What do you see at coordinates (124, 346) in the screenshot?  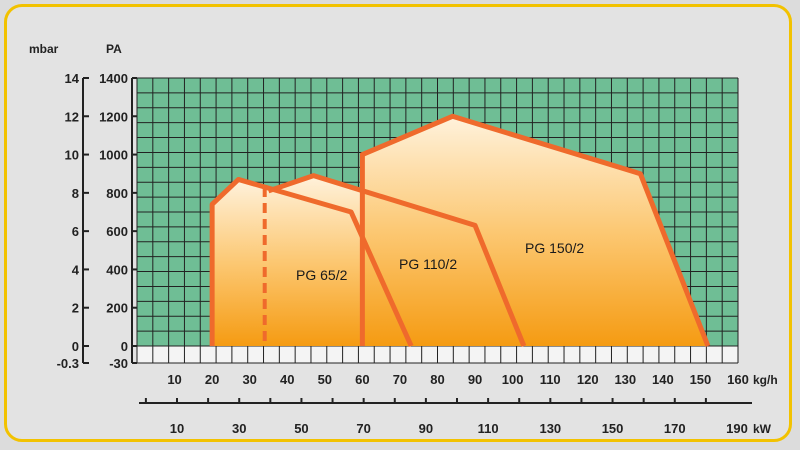 I see `y-tick-label-pa: 0` at bounding box center [124, 346].